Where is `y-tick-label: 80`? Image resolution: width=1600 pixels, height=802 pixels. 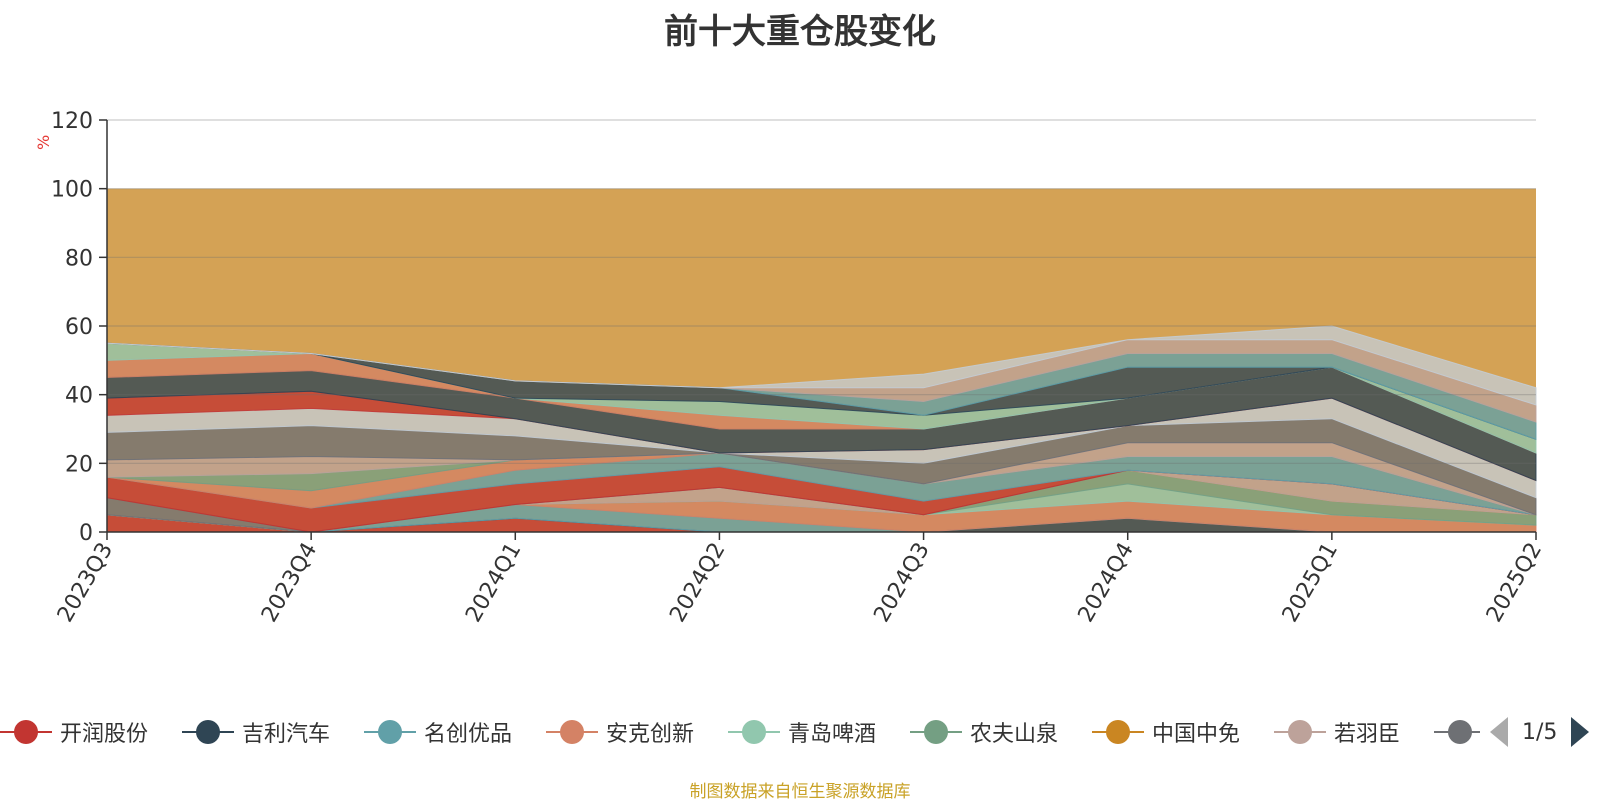 y-tick-label: 80 is located at coordinates (79, 258).